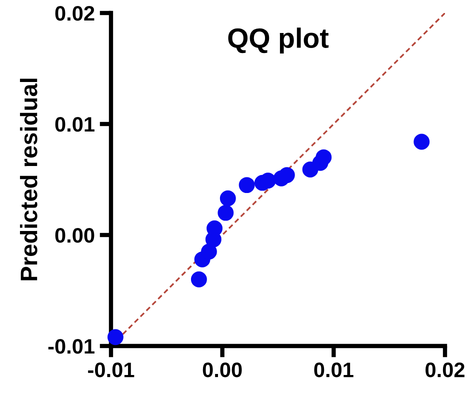  What do you see at coordinates (29, 179) in the screenshot?
I see `y-axis-title: Predicted residual` at bounding box center [29, 179].